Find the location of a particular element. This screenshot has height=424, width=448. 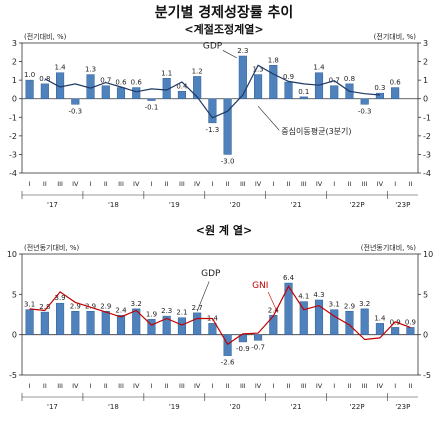

year-label: '23P is located at coordinates (402, 205).